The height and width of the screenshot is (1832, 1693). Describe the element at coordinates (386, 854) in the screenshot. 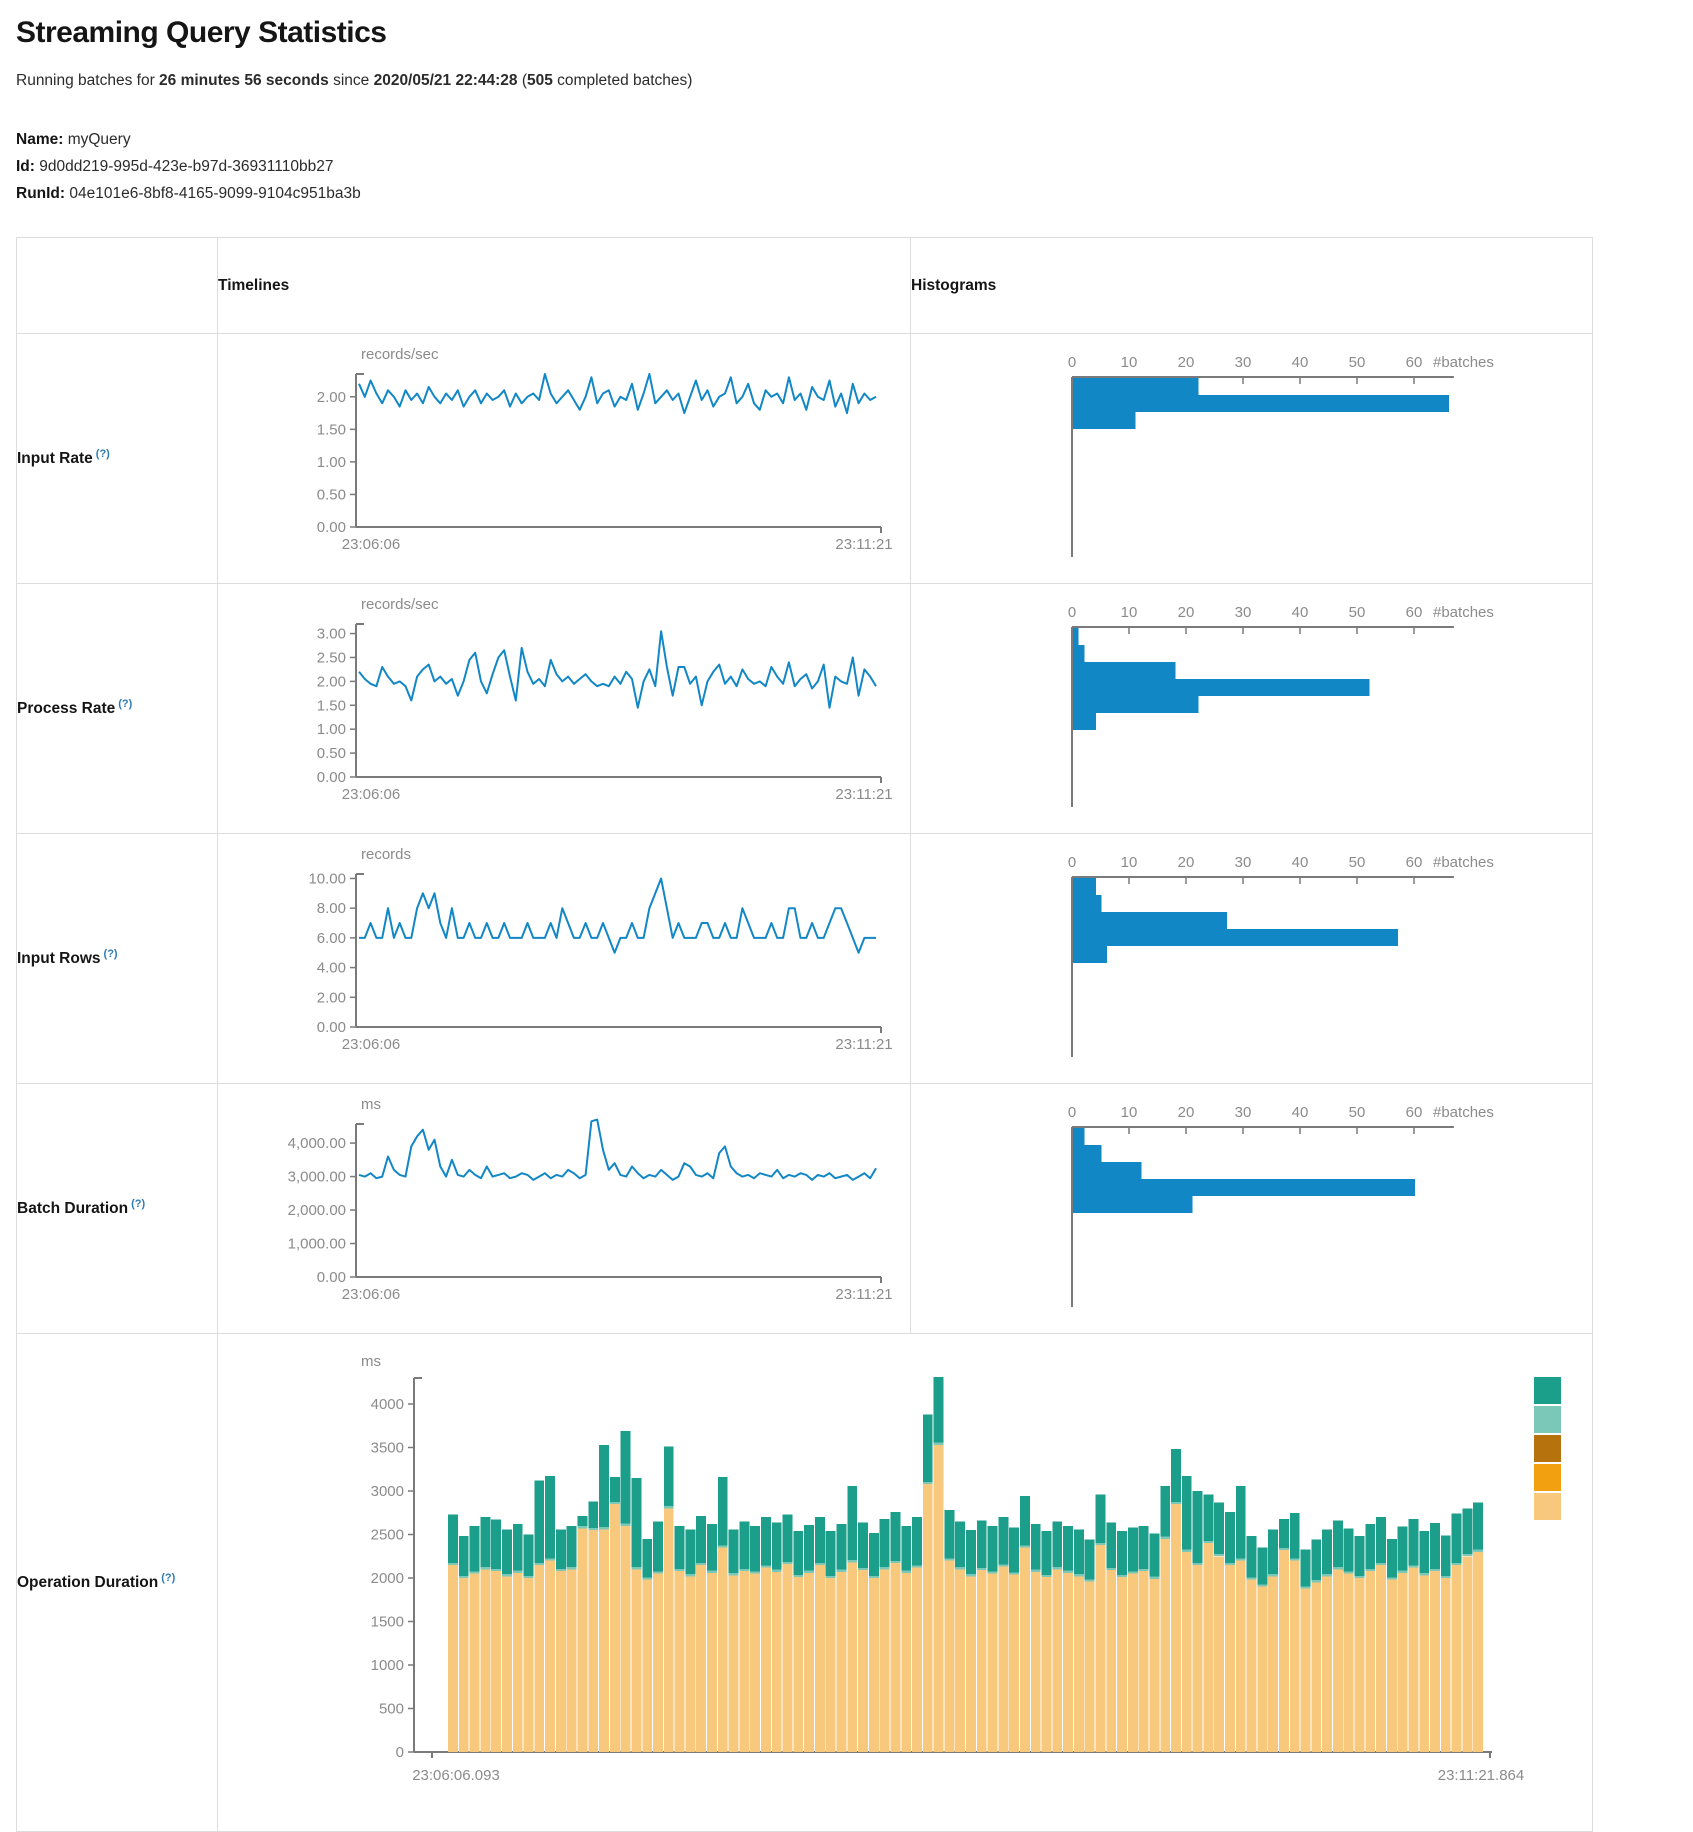

I see `svg-text: records` at that location.